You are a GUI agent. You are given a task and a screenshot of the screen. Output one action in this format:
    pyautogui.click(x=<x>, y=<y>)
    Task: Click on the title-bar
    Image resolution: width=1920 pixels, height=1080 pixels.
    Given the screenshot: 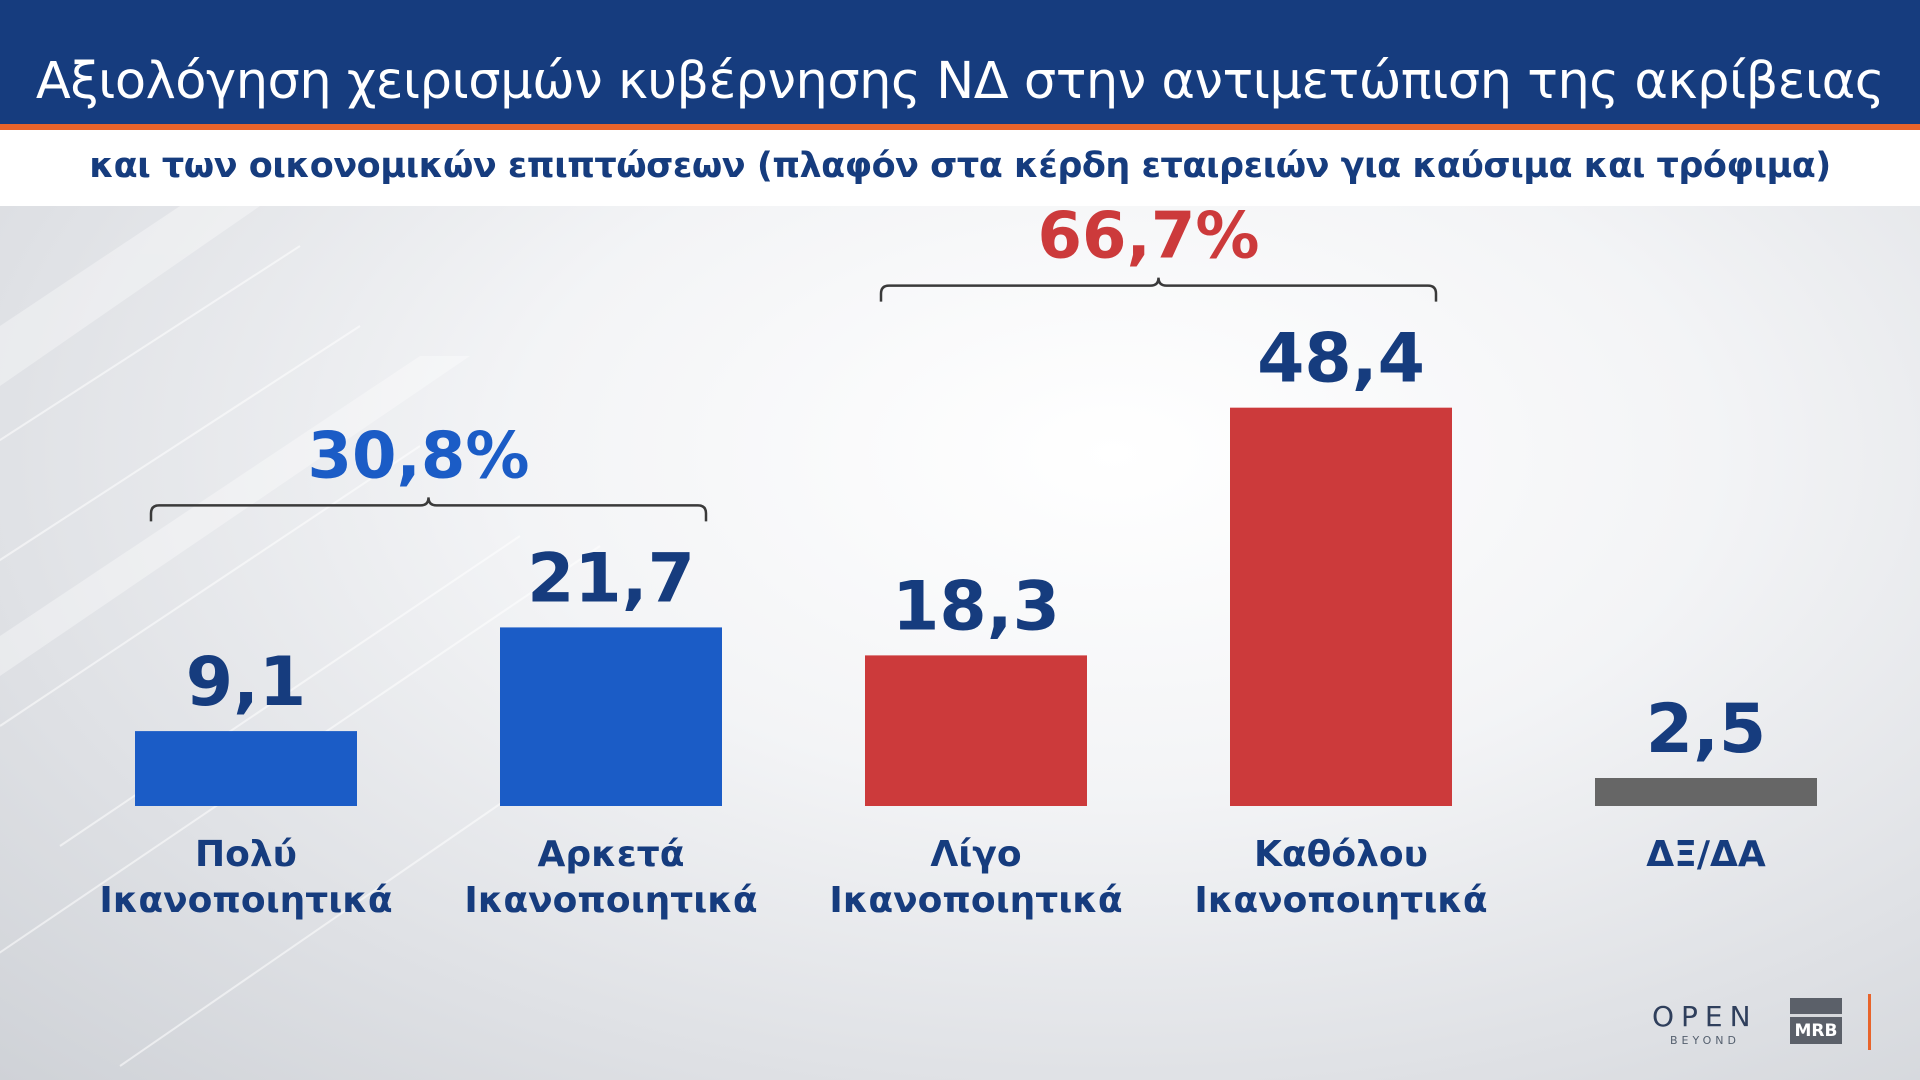 What is the action you would take?
    pyautogui.click(x=960, y=62)
    